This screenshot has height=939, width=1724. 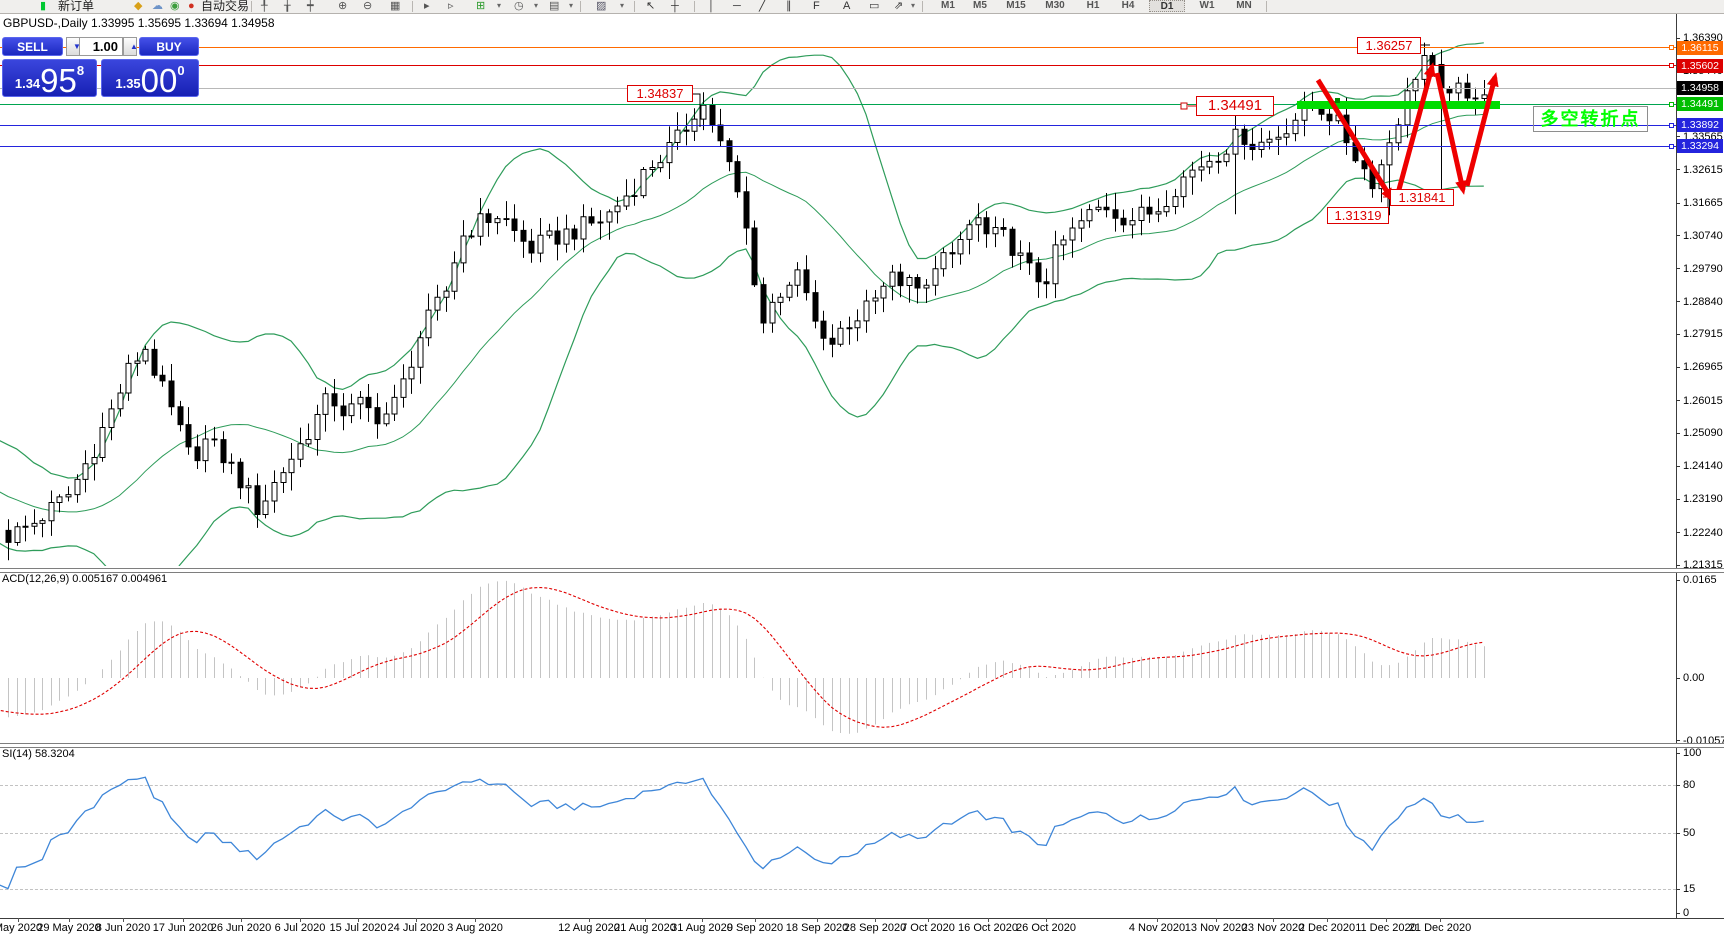 What do you see at coordinates (838, 125) in the screenshot?
I see `hline-1.33892` at bounding box center [838, 125].